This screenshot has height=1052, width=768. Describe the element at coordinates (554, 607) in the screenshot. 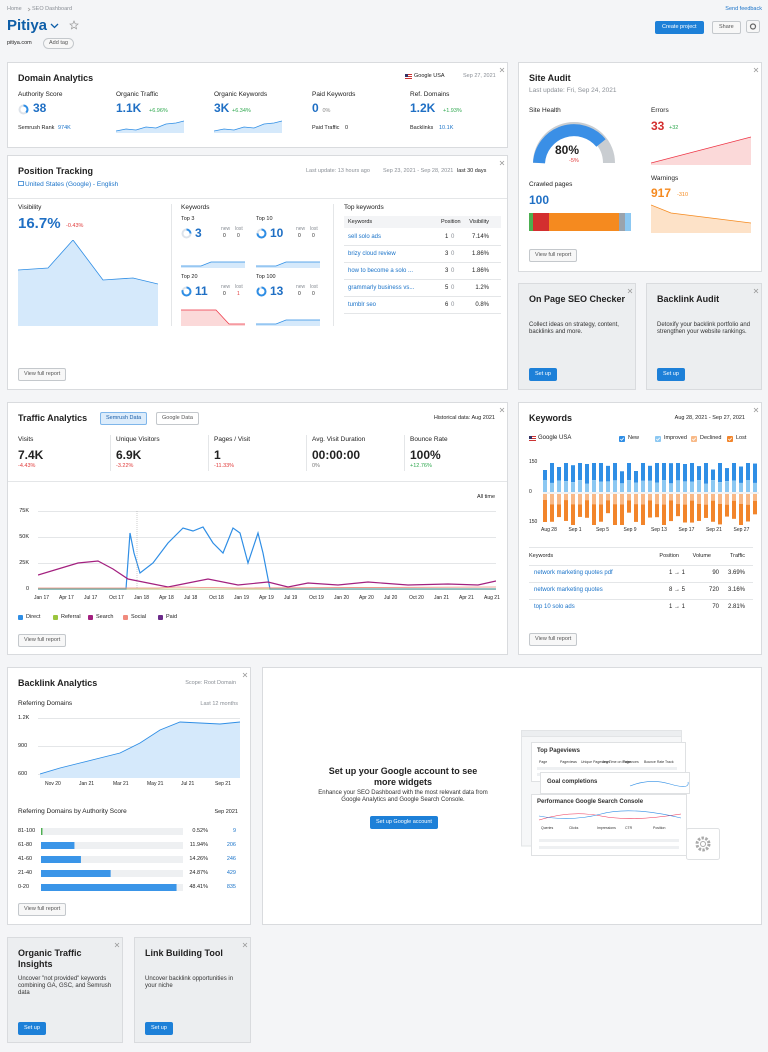

I see `keyword-link: top 10 solo ads` at that location.